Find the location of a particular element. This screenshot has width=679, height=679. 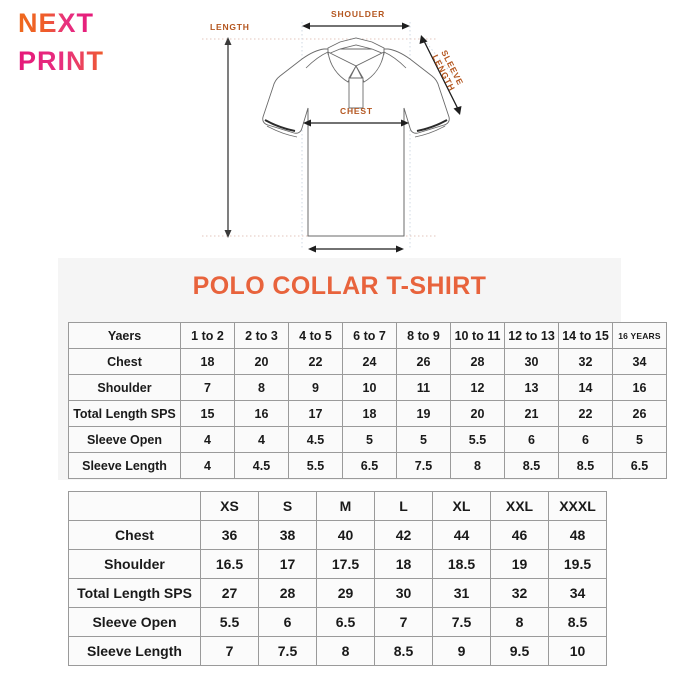

table-cell: 9.5 is located at coordinates (519, 651).